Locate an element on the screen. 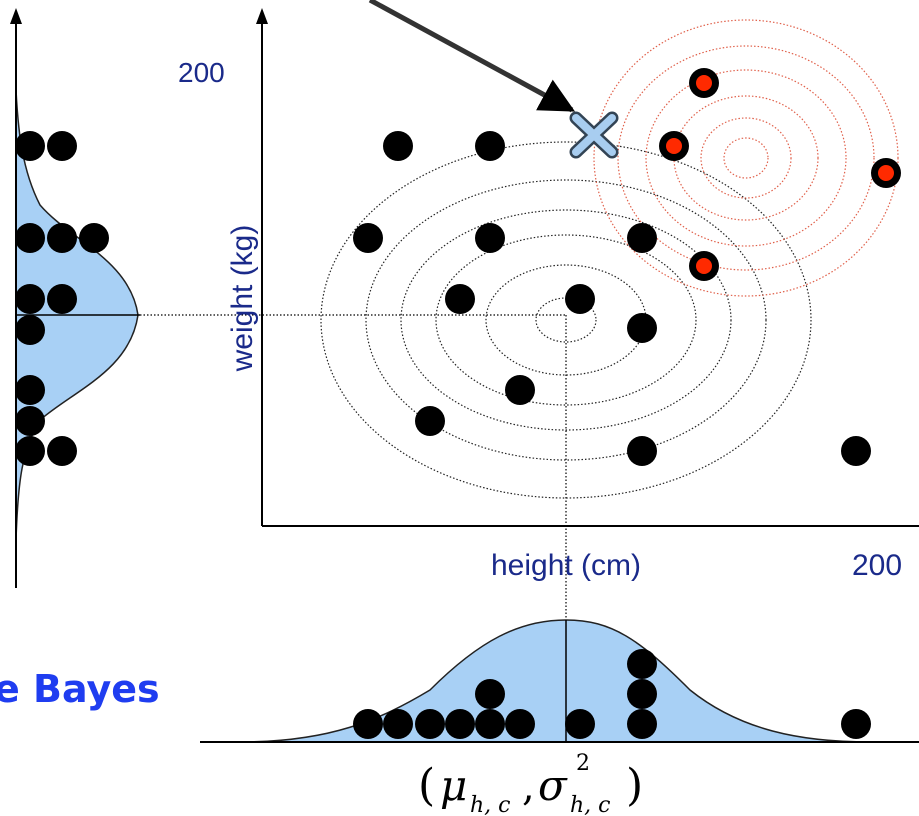 The height and width of the screenshot is (816, 919). formula-mu: μ is located at coordinates (453, 785).